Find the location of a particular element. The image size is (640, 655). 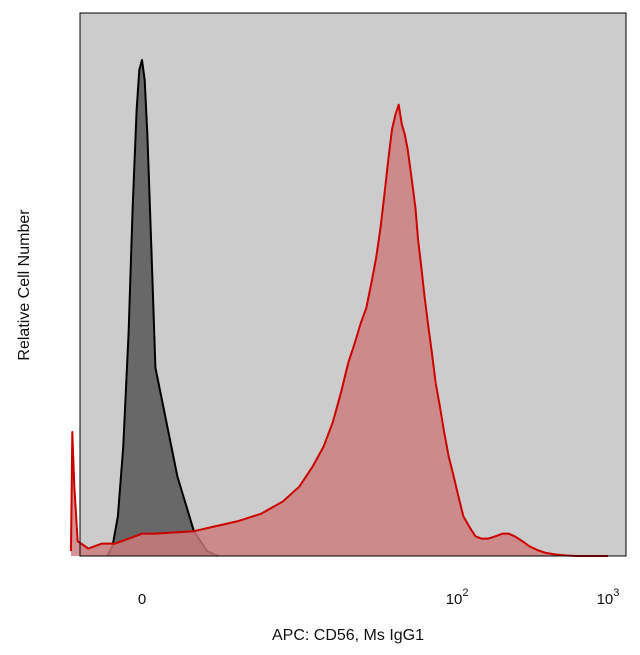

x-tick-label: 10³ is located at coordinates (608, 597).